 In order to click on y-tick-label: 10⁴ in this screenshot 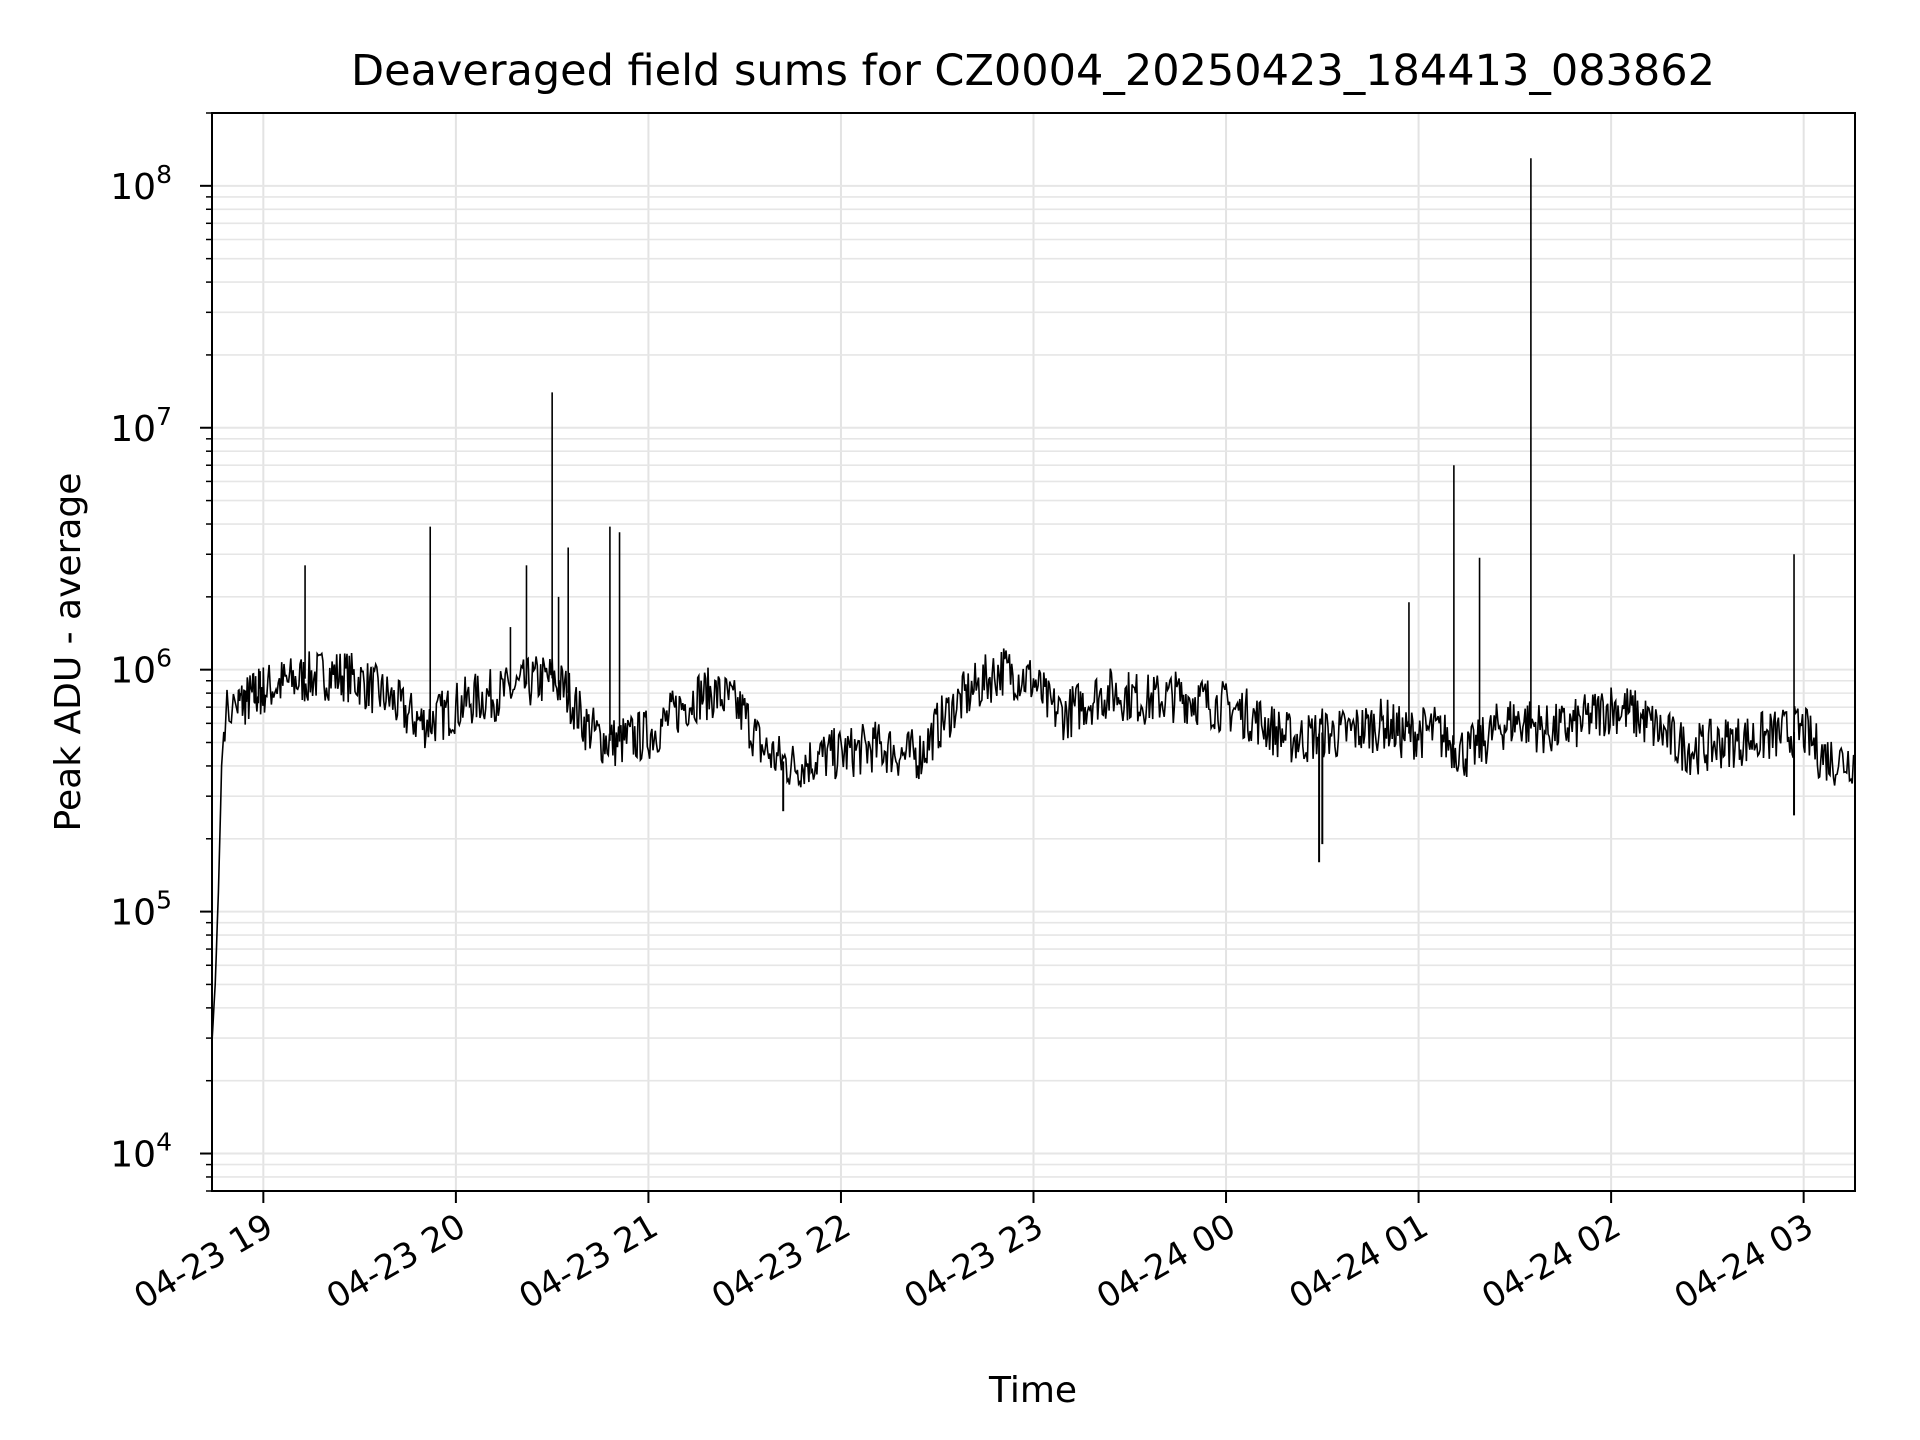, I will do `click(141, 1152)`.